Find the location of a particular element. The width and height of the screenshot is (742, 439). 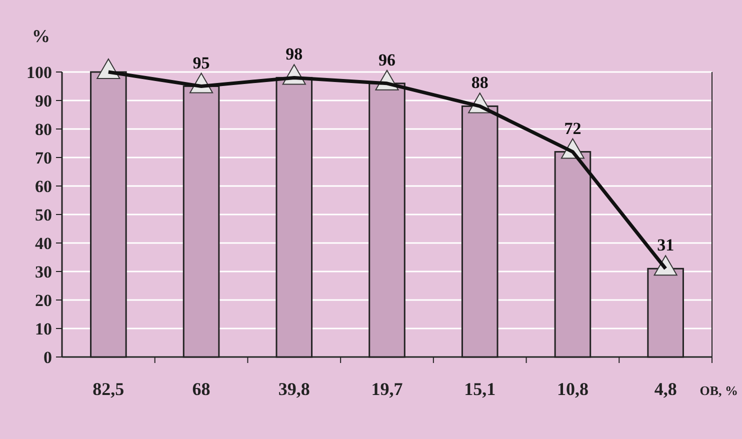

y-tick-label: 30 is located at coordinates (43, 272).